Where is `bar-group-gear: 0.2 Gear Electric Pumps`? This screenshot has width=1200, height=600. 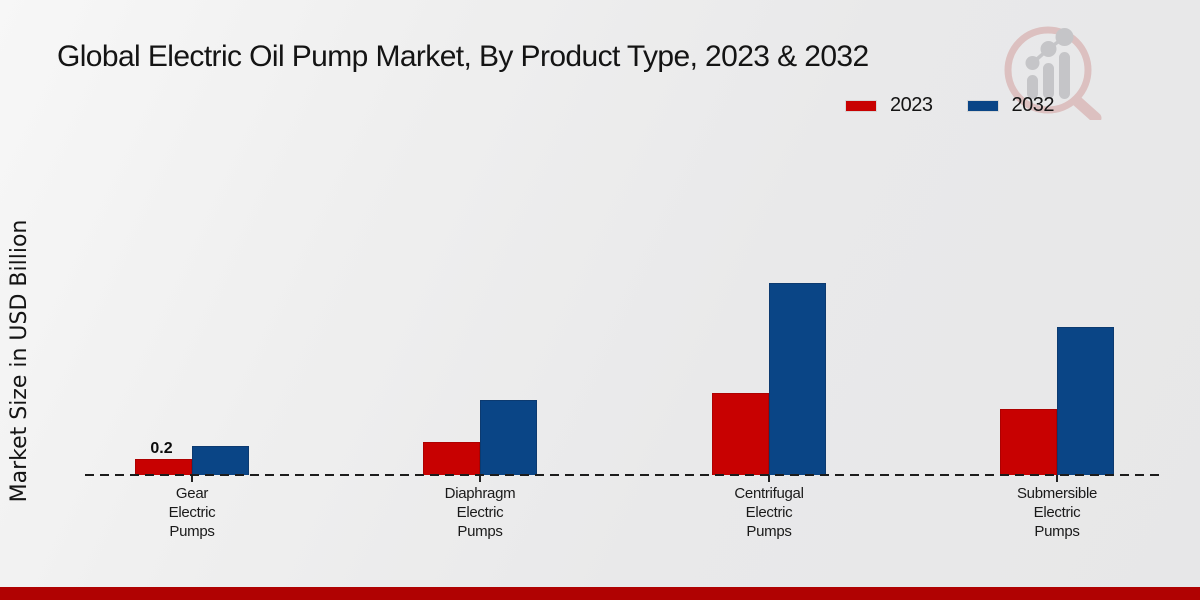 bar-group-gear: 0.2 Gear Electric Pumps is located at coordinates (192, 397).